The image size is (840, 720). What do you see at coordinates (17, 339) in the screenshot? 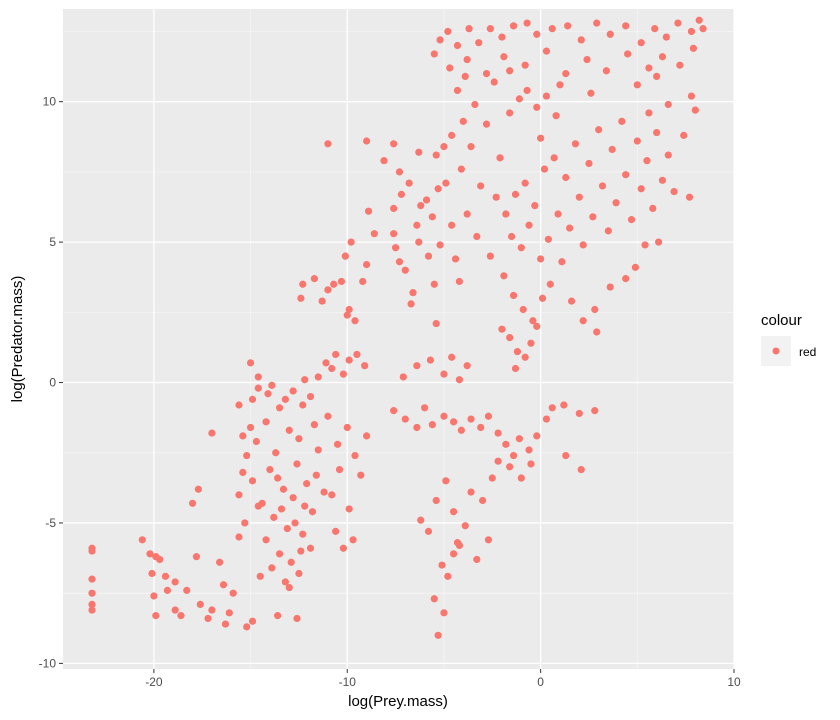
I see `y-axis-title: log(Predator.mass)` at bounding box center [17, 339].